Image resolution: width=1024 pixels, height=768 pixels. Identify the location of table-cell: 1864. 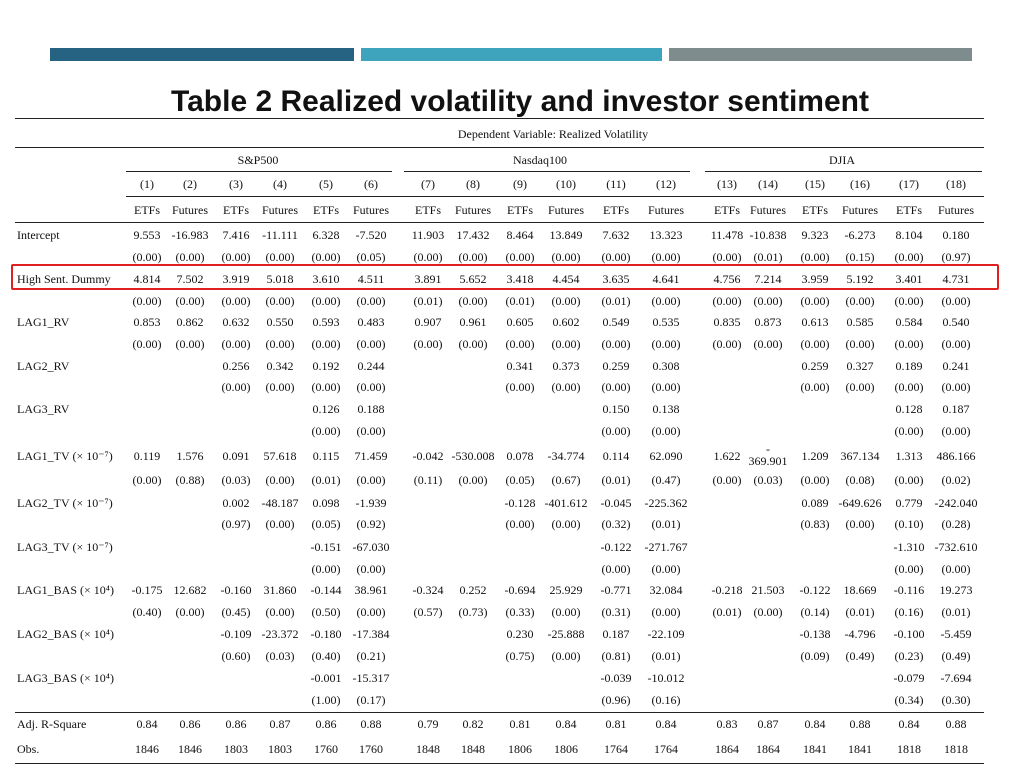
(768, 749).